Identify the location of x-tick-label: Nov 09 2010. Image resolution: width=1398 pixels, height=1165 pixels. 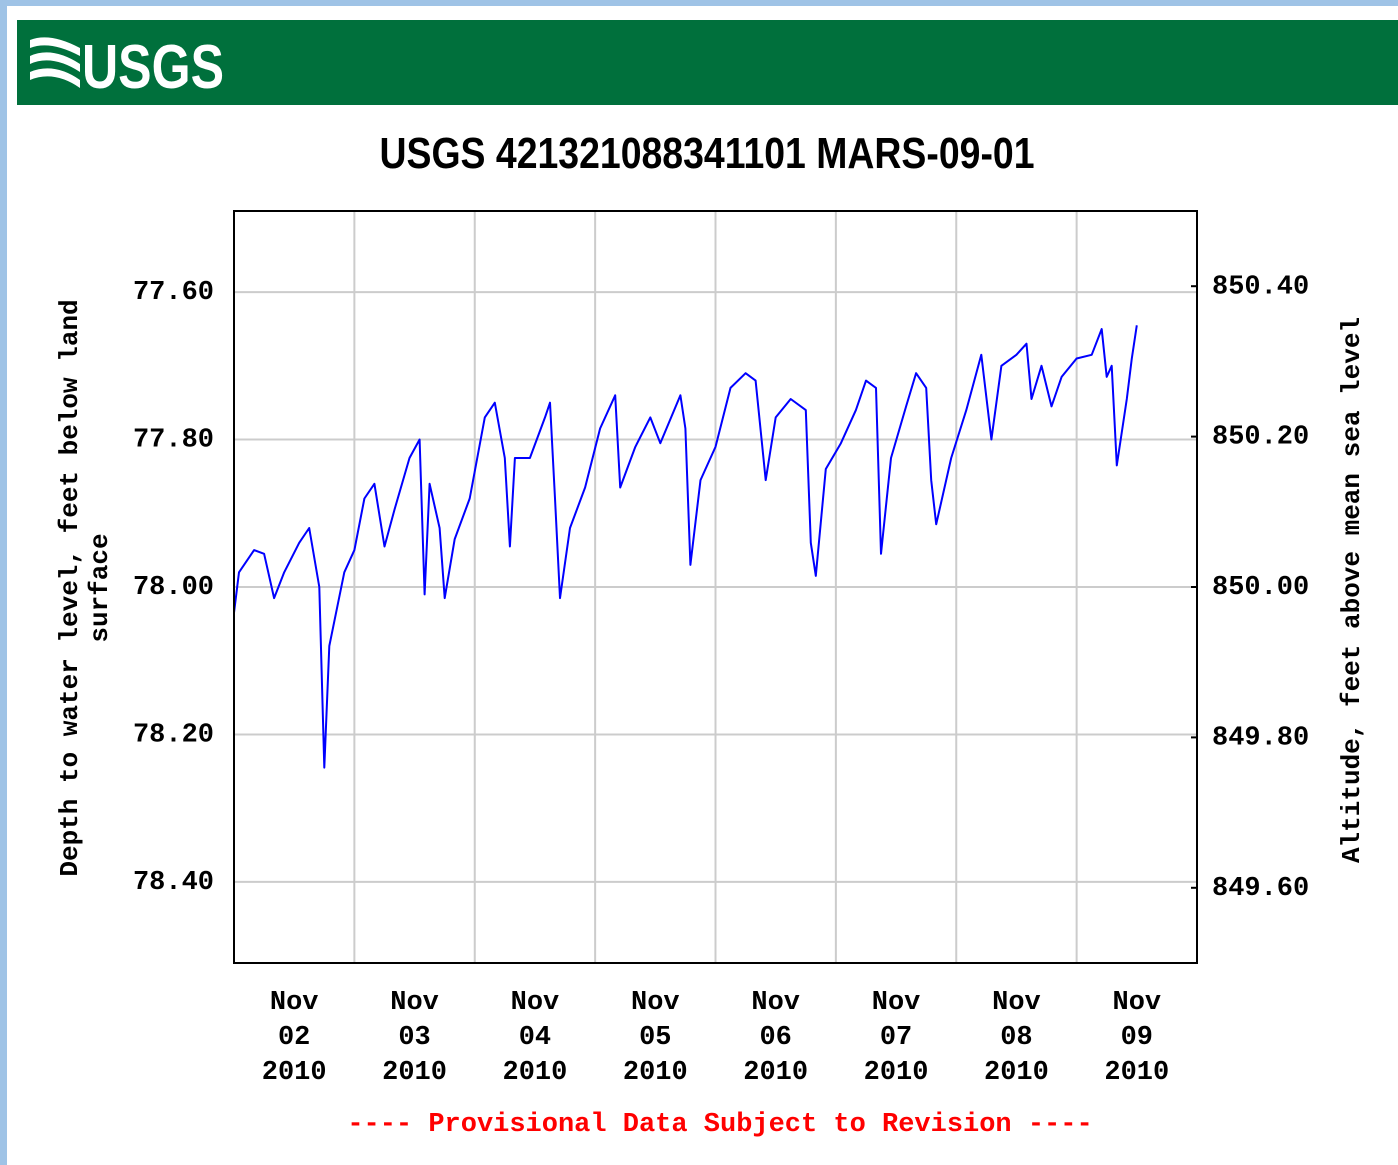
(1136, 1038).